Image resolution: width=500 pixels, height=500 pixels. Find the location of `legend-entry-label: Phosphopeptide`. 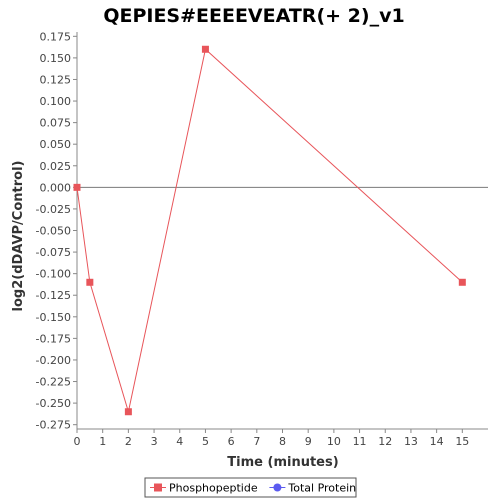

legend-entry-label: Phosphopeptide is located at coordinates (213, 488).